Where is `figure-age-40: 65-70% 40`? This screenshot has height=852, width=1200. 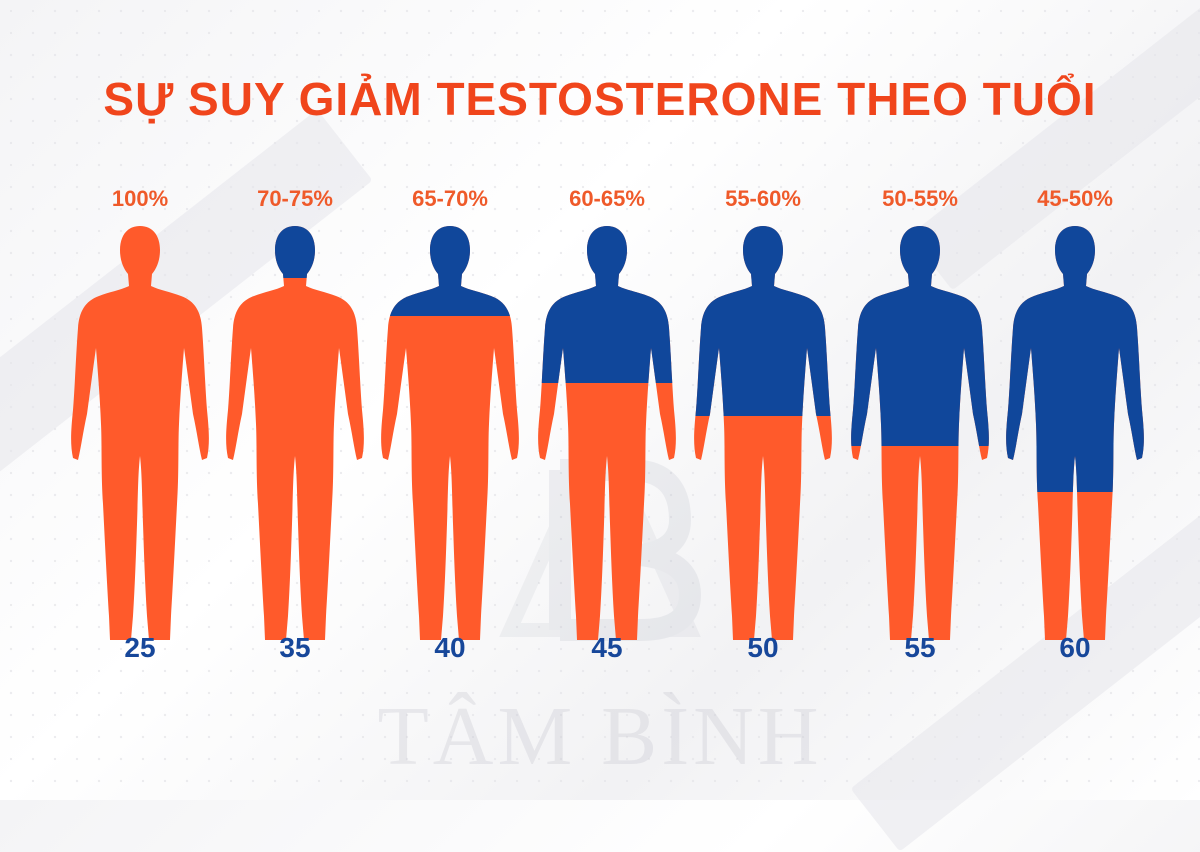
figure-age-40: 65-70% 40 is located at coordinates (450, 425).